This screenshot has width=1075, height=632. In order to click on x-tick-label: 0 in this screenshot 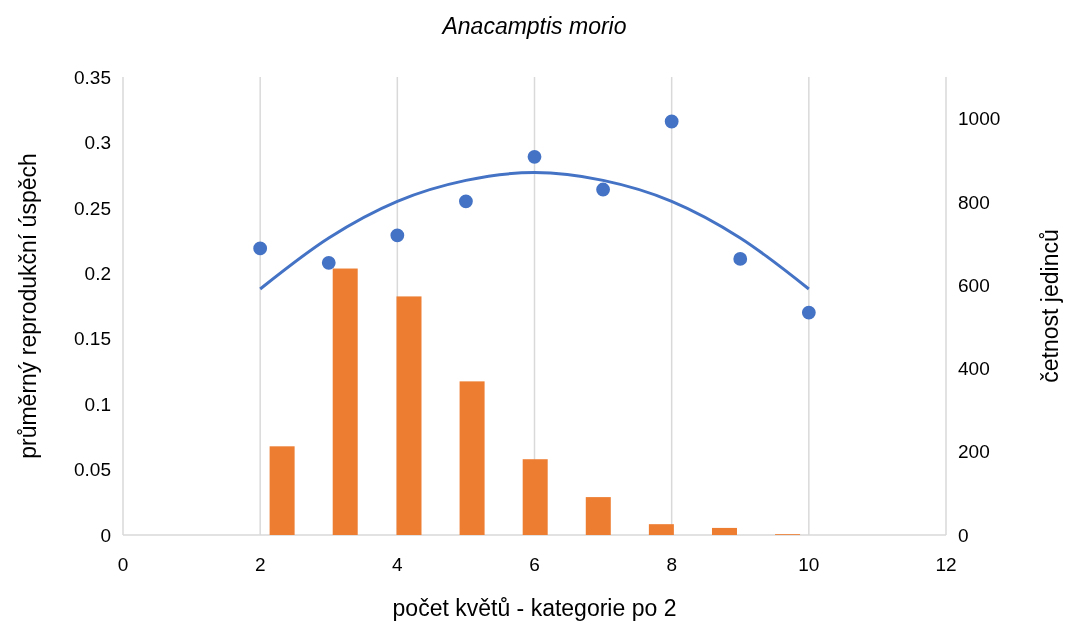, I will do `click(123, 564)`.